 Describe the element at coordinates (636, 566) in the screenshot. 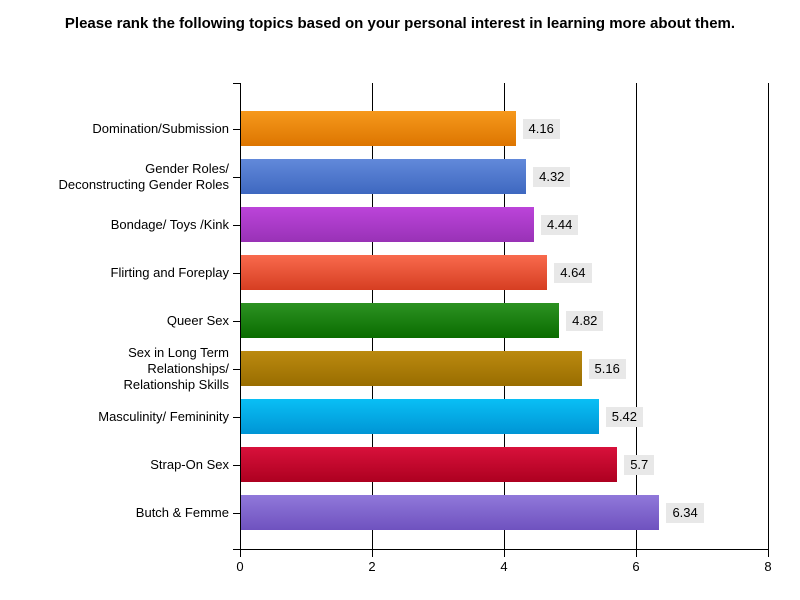

I see `x-axis-tick-label-6: 6` at that location.